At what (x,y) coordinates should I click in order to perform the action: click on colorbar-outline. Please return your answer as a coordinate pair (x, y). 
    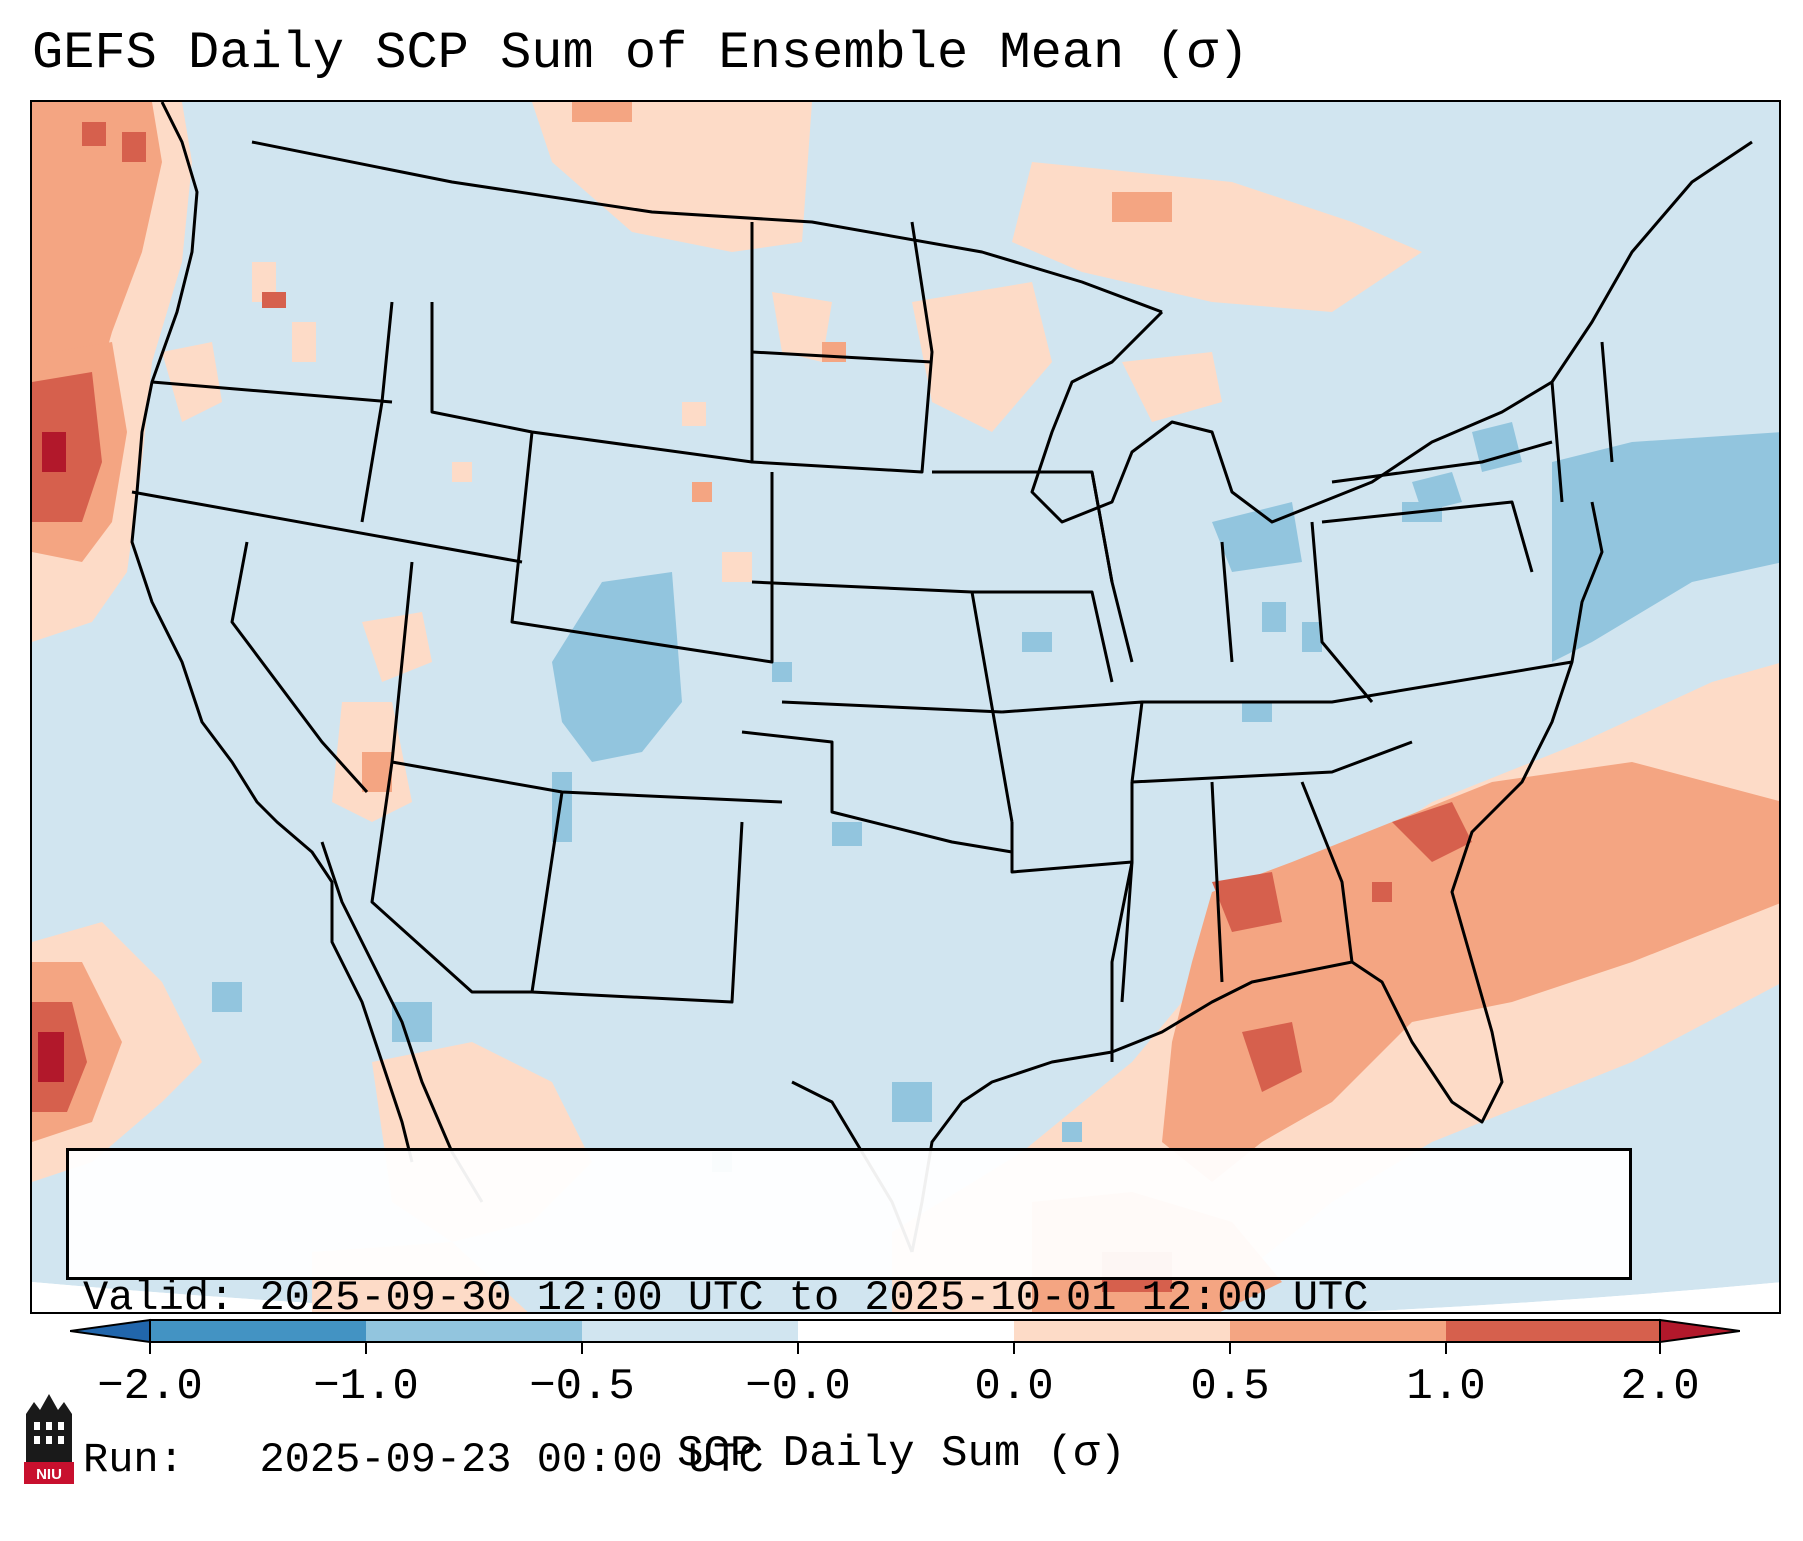
    Looking at the image, I should click on (905, 1331).